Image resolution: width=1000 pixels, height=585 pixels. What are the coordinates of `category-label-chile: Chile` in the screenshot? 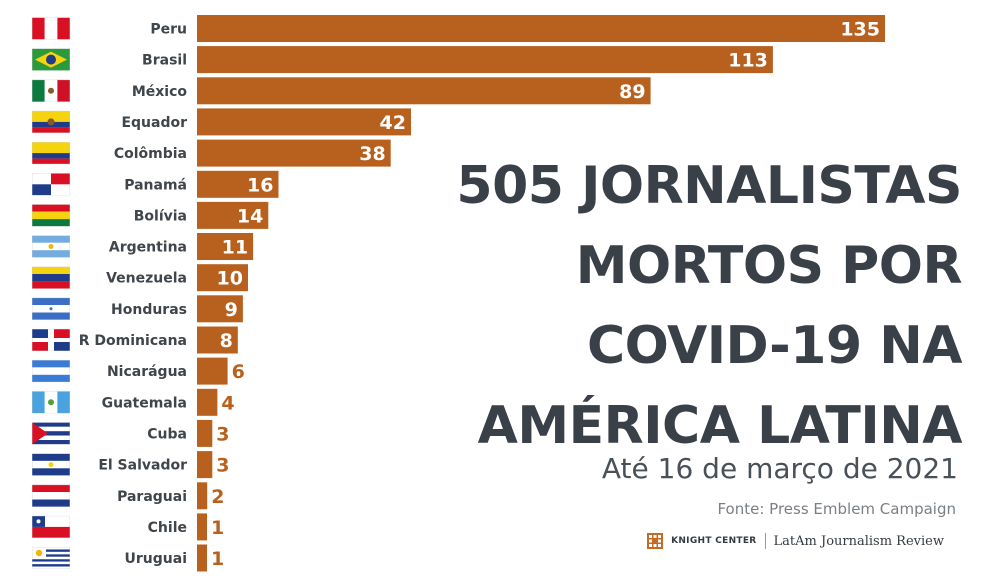 It's located at (167, 528).